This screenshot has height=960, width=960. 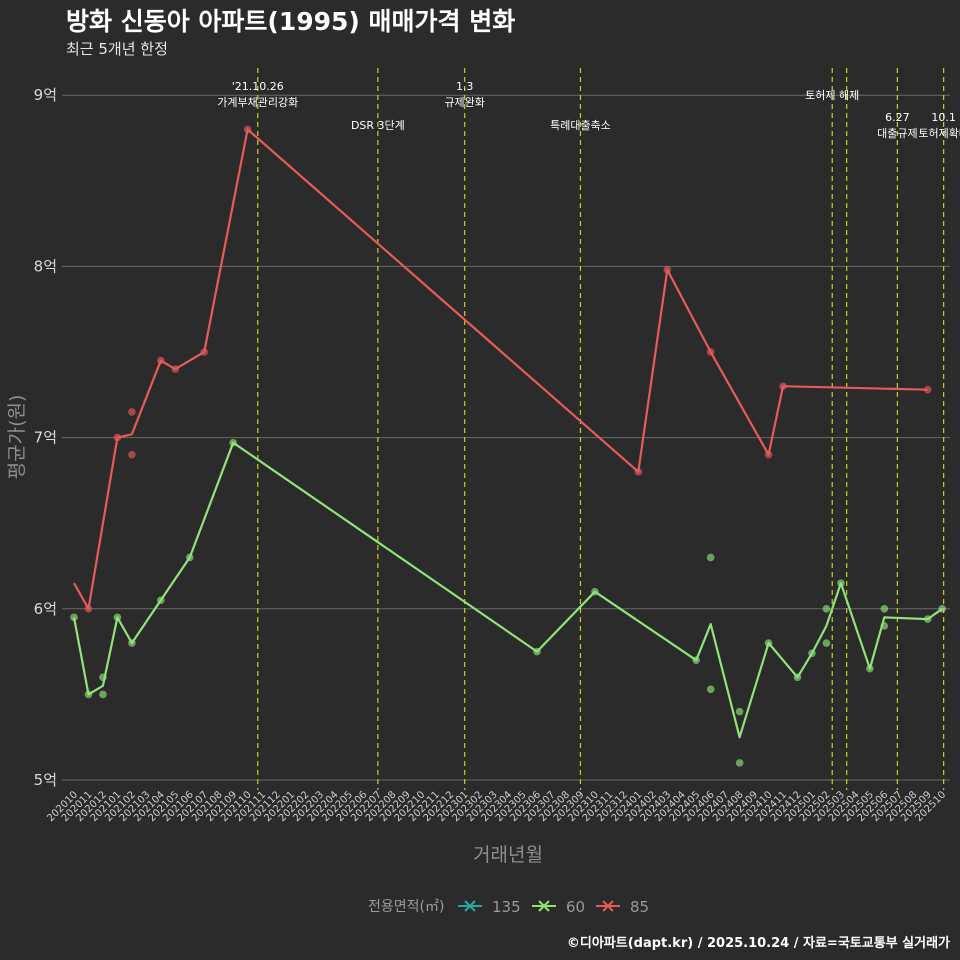 I want to click on event-label: 6.27, so click(x=897, y=117).